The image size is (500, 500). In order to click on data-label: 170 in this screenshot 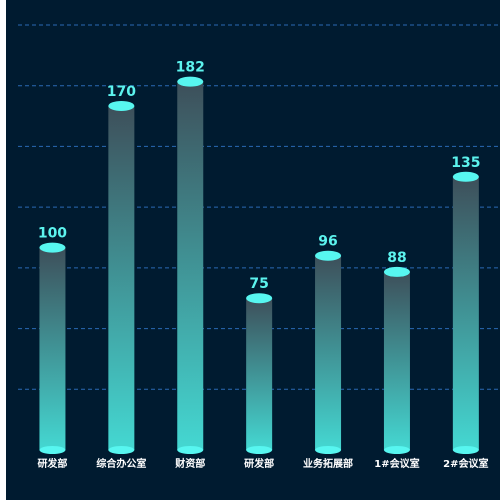, I will do `click(121, 92)`.